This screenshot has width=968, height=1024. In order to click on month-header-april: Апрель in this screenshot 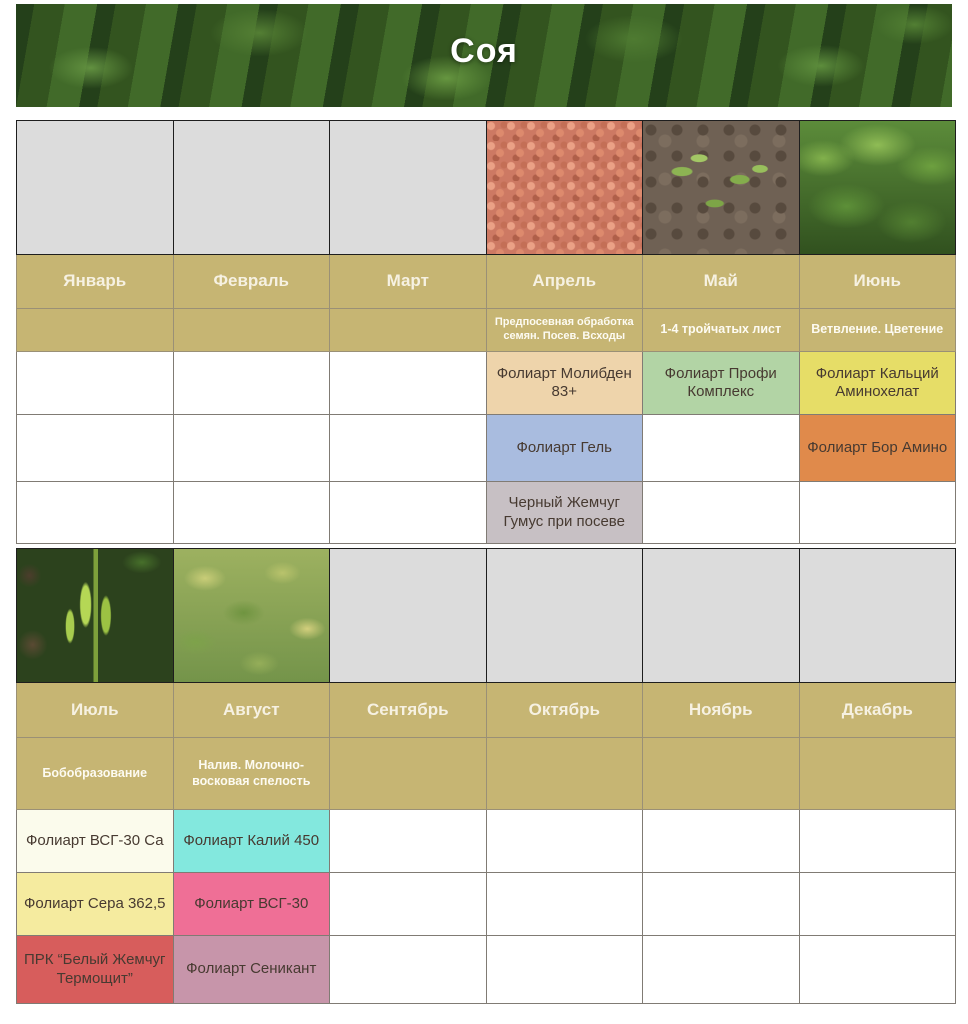, I will do `click(564, 281)`.